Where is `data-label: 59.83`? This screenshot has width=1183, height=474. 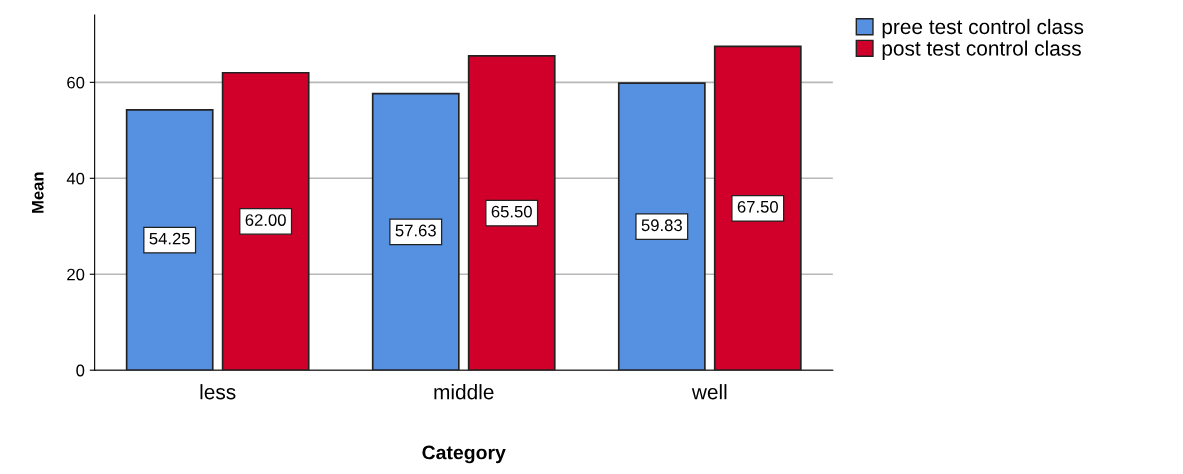
data-label: 59.83 is located at coordinates (661, 225).